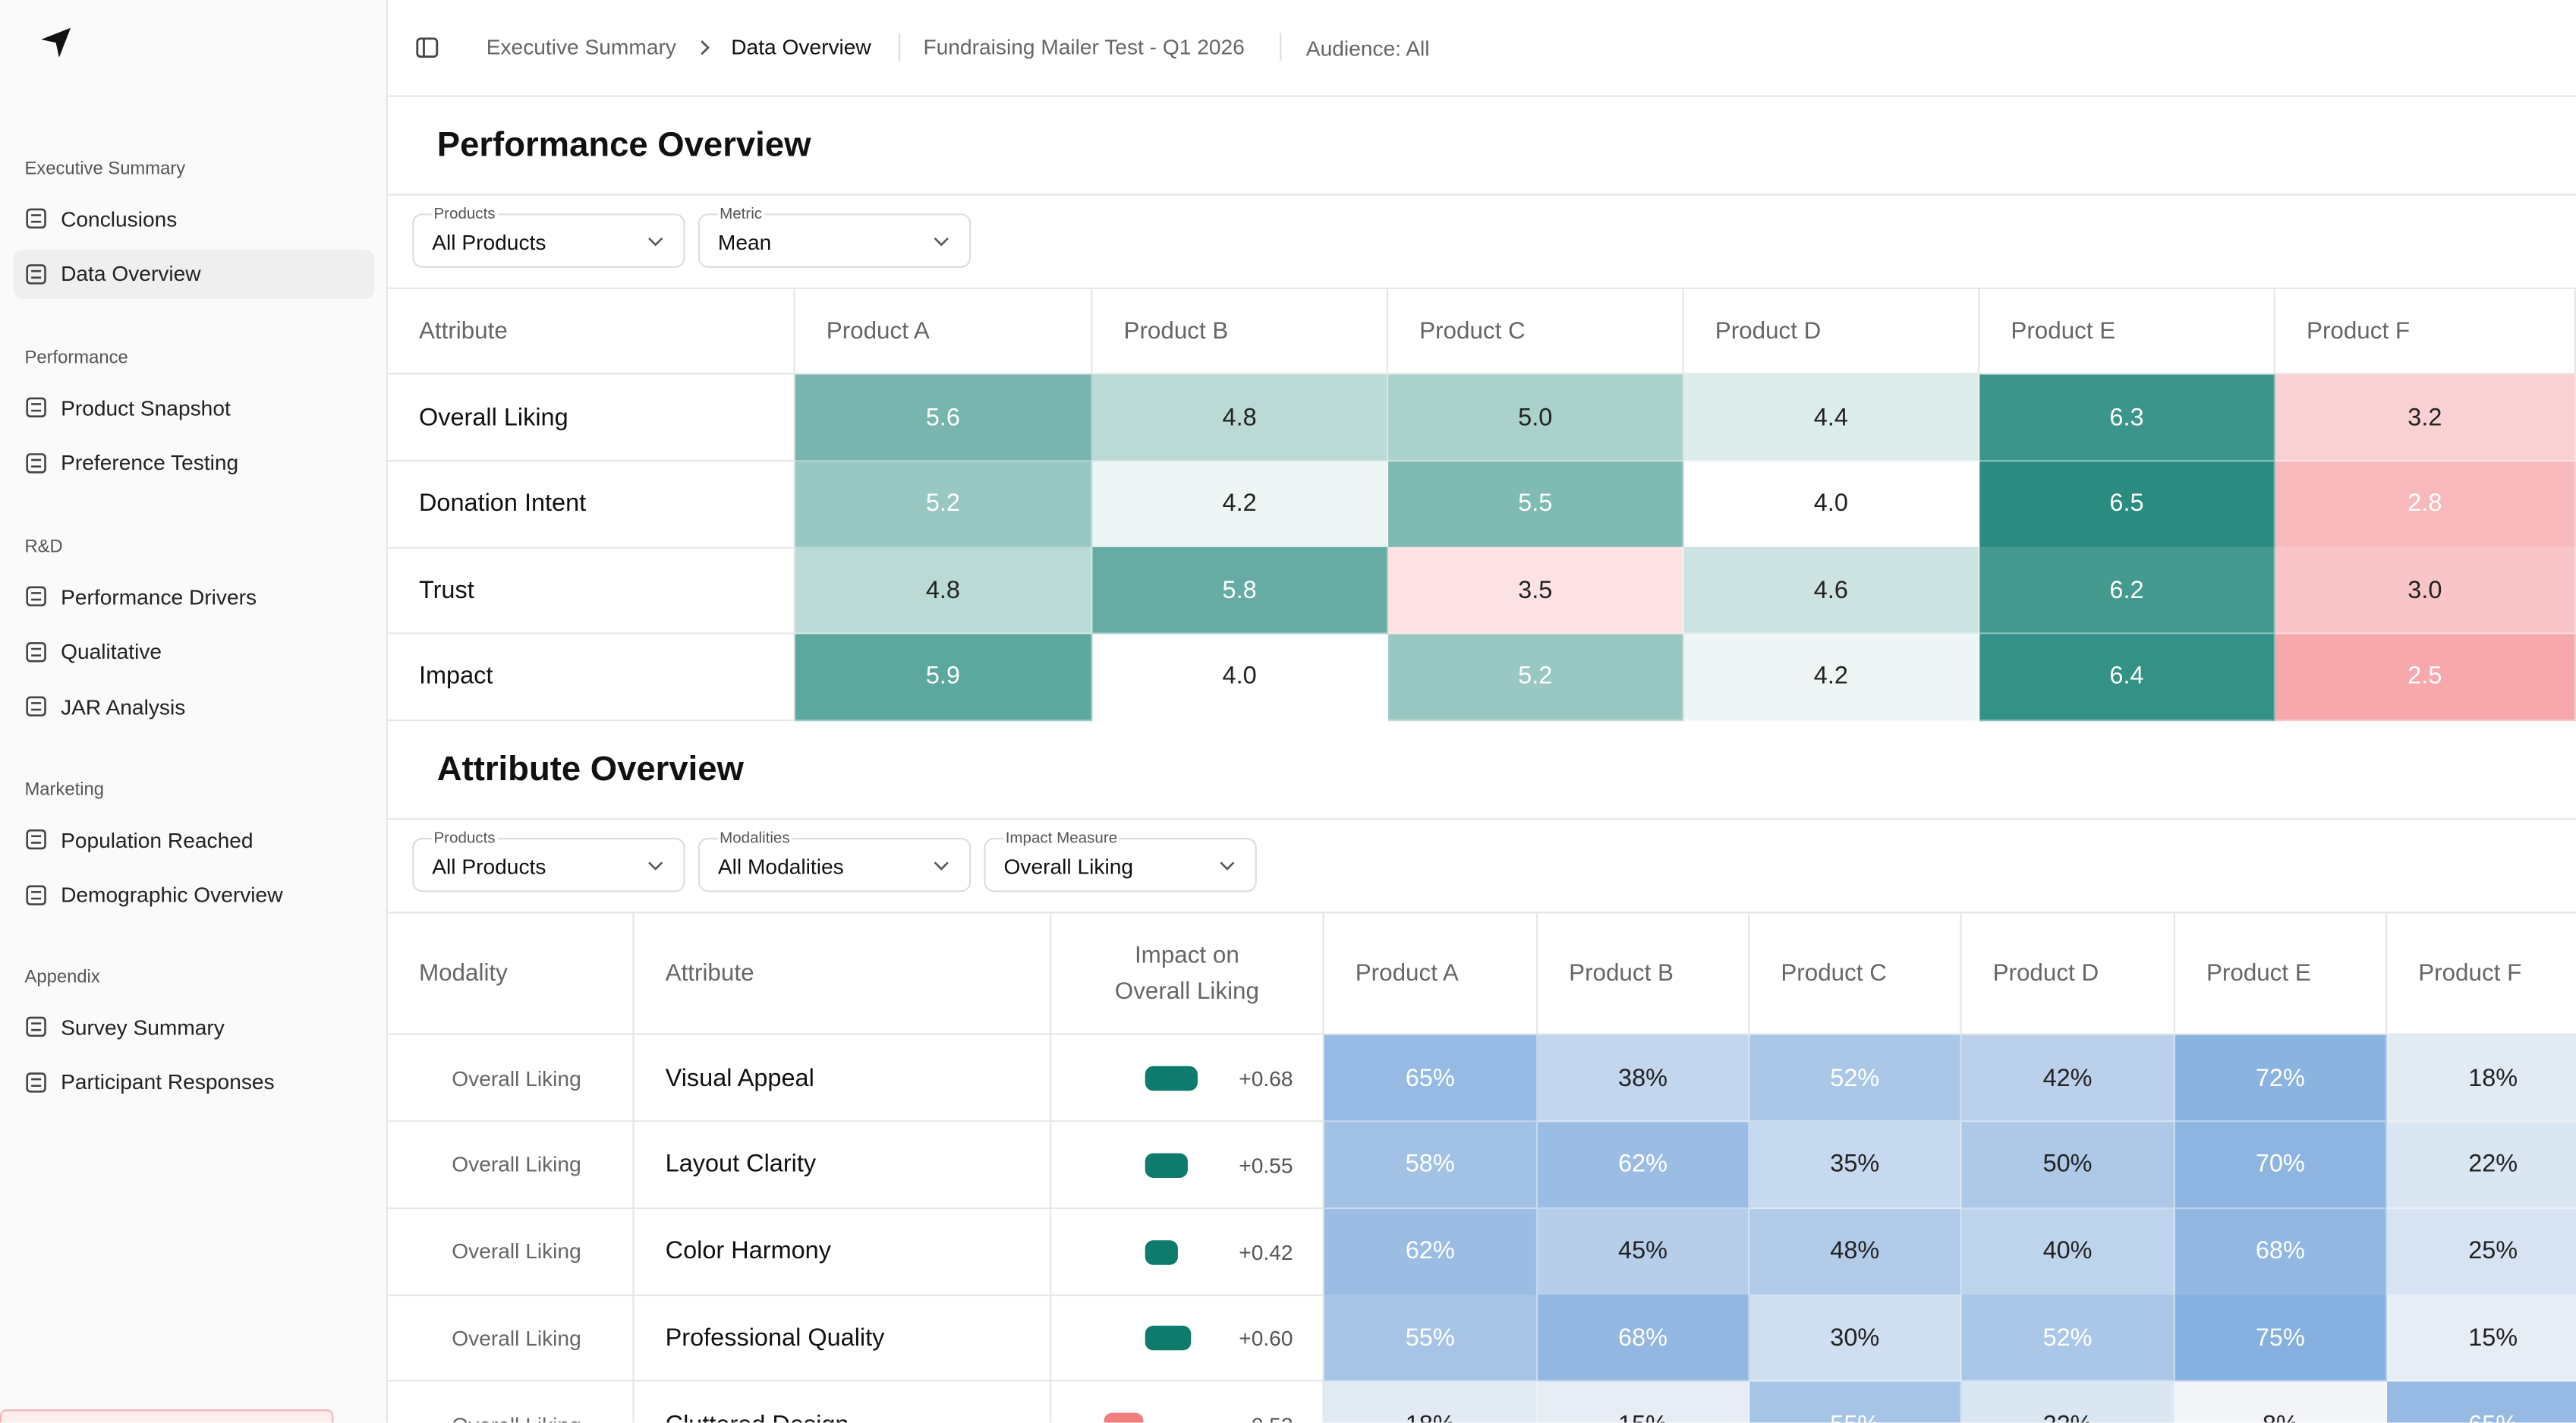 This screenshot has height=1423, width=2576. Describe the element at coordinates (64, 790) in the screenshot. I see `section-label: Marketing` at that location.